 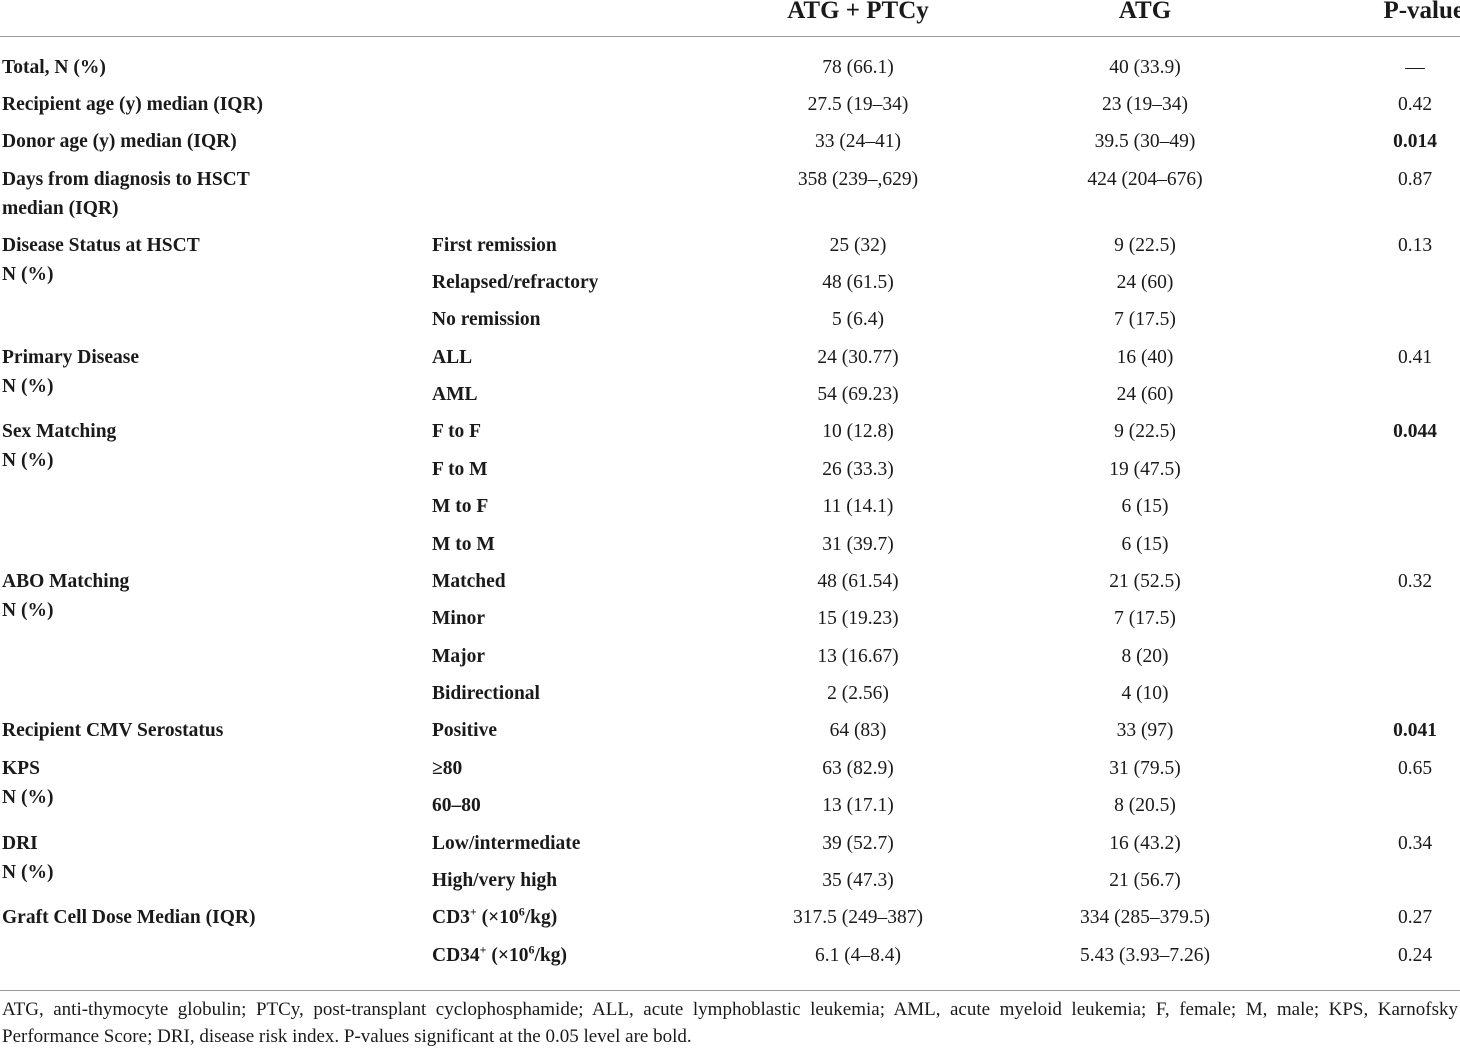 I want to click on value-atg-ptcy: 13 (16.67), so click(x=858, y=656).